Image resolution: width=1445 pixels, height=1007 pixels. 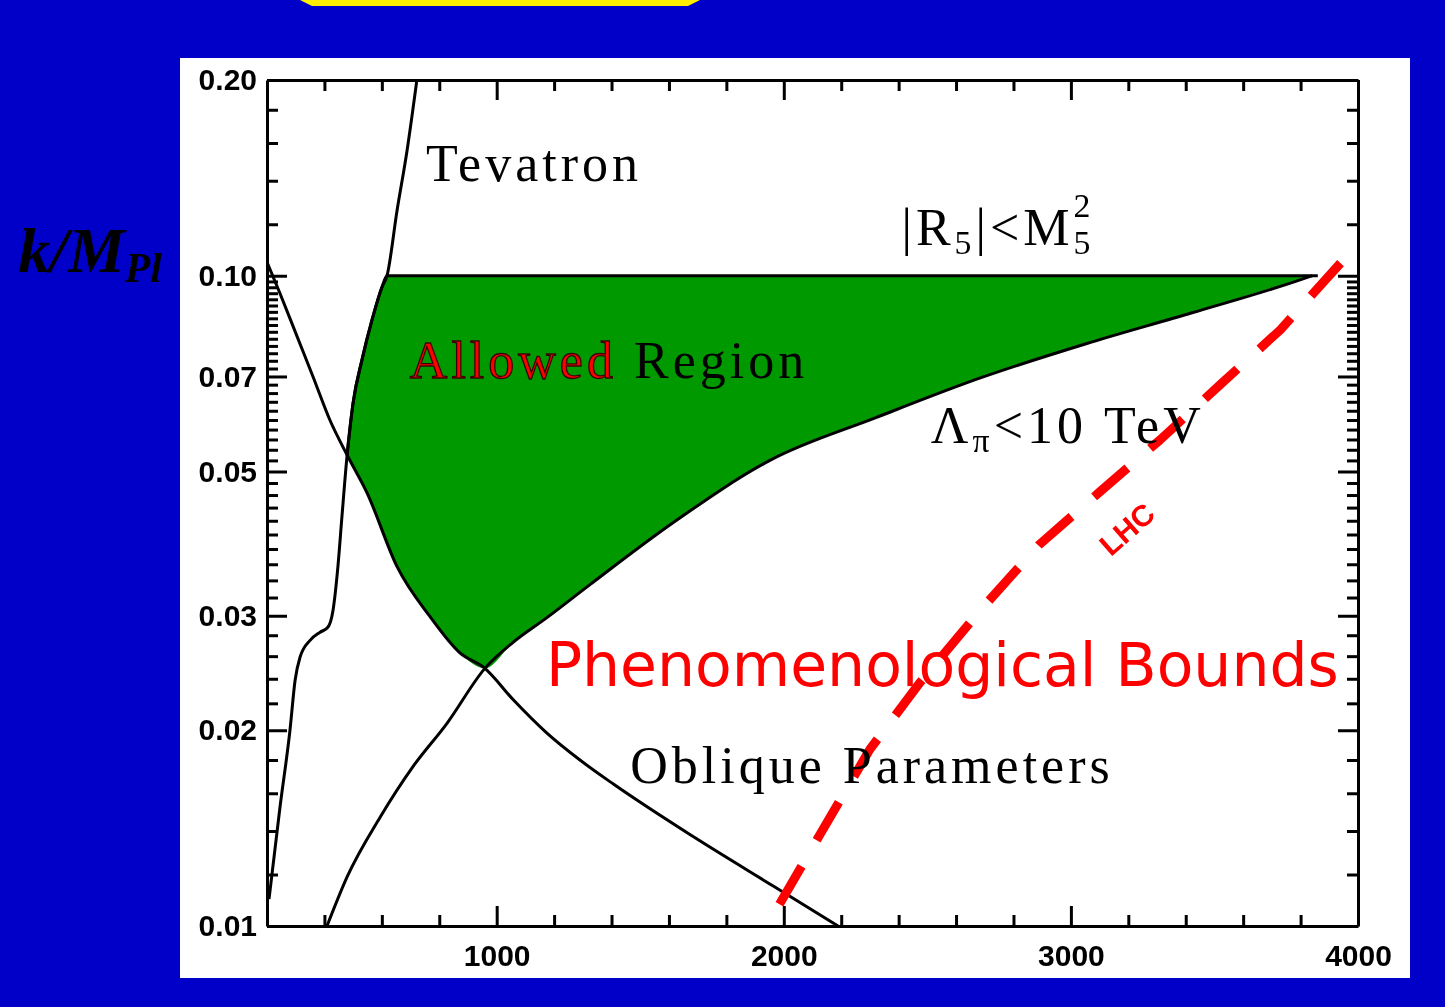 I want to click on y-tick-label: 0.03, so click(x=227, y=615).